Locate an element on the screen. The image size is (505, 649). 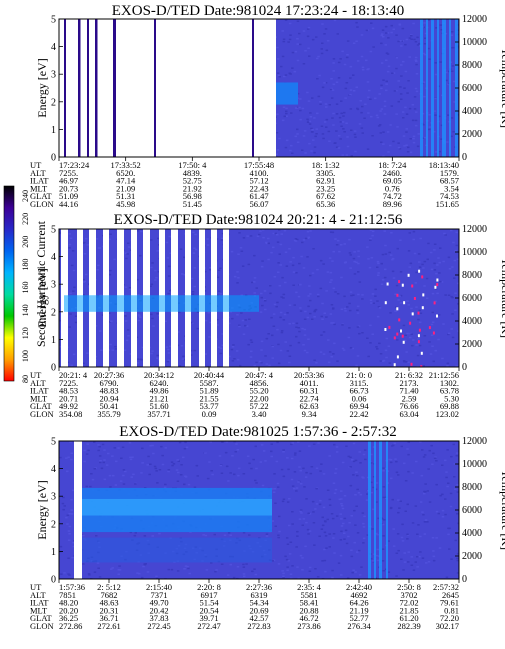
y2-tick-label: 12000 is located at coordinates (474, 441).